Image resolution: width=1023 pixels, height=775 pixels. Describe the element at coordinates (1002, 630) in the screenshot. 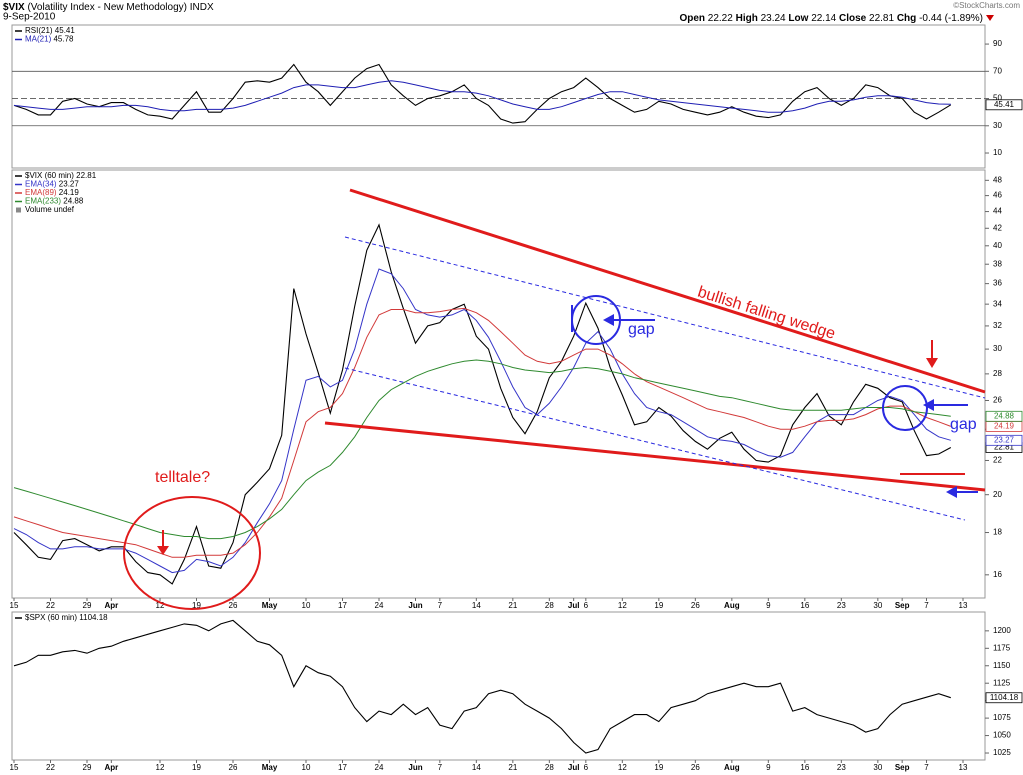

I see `y-tick-label: 1200` at that location.